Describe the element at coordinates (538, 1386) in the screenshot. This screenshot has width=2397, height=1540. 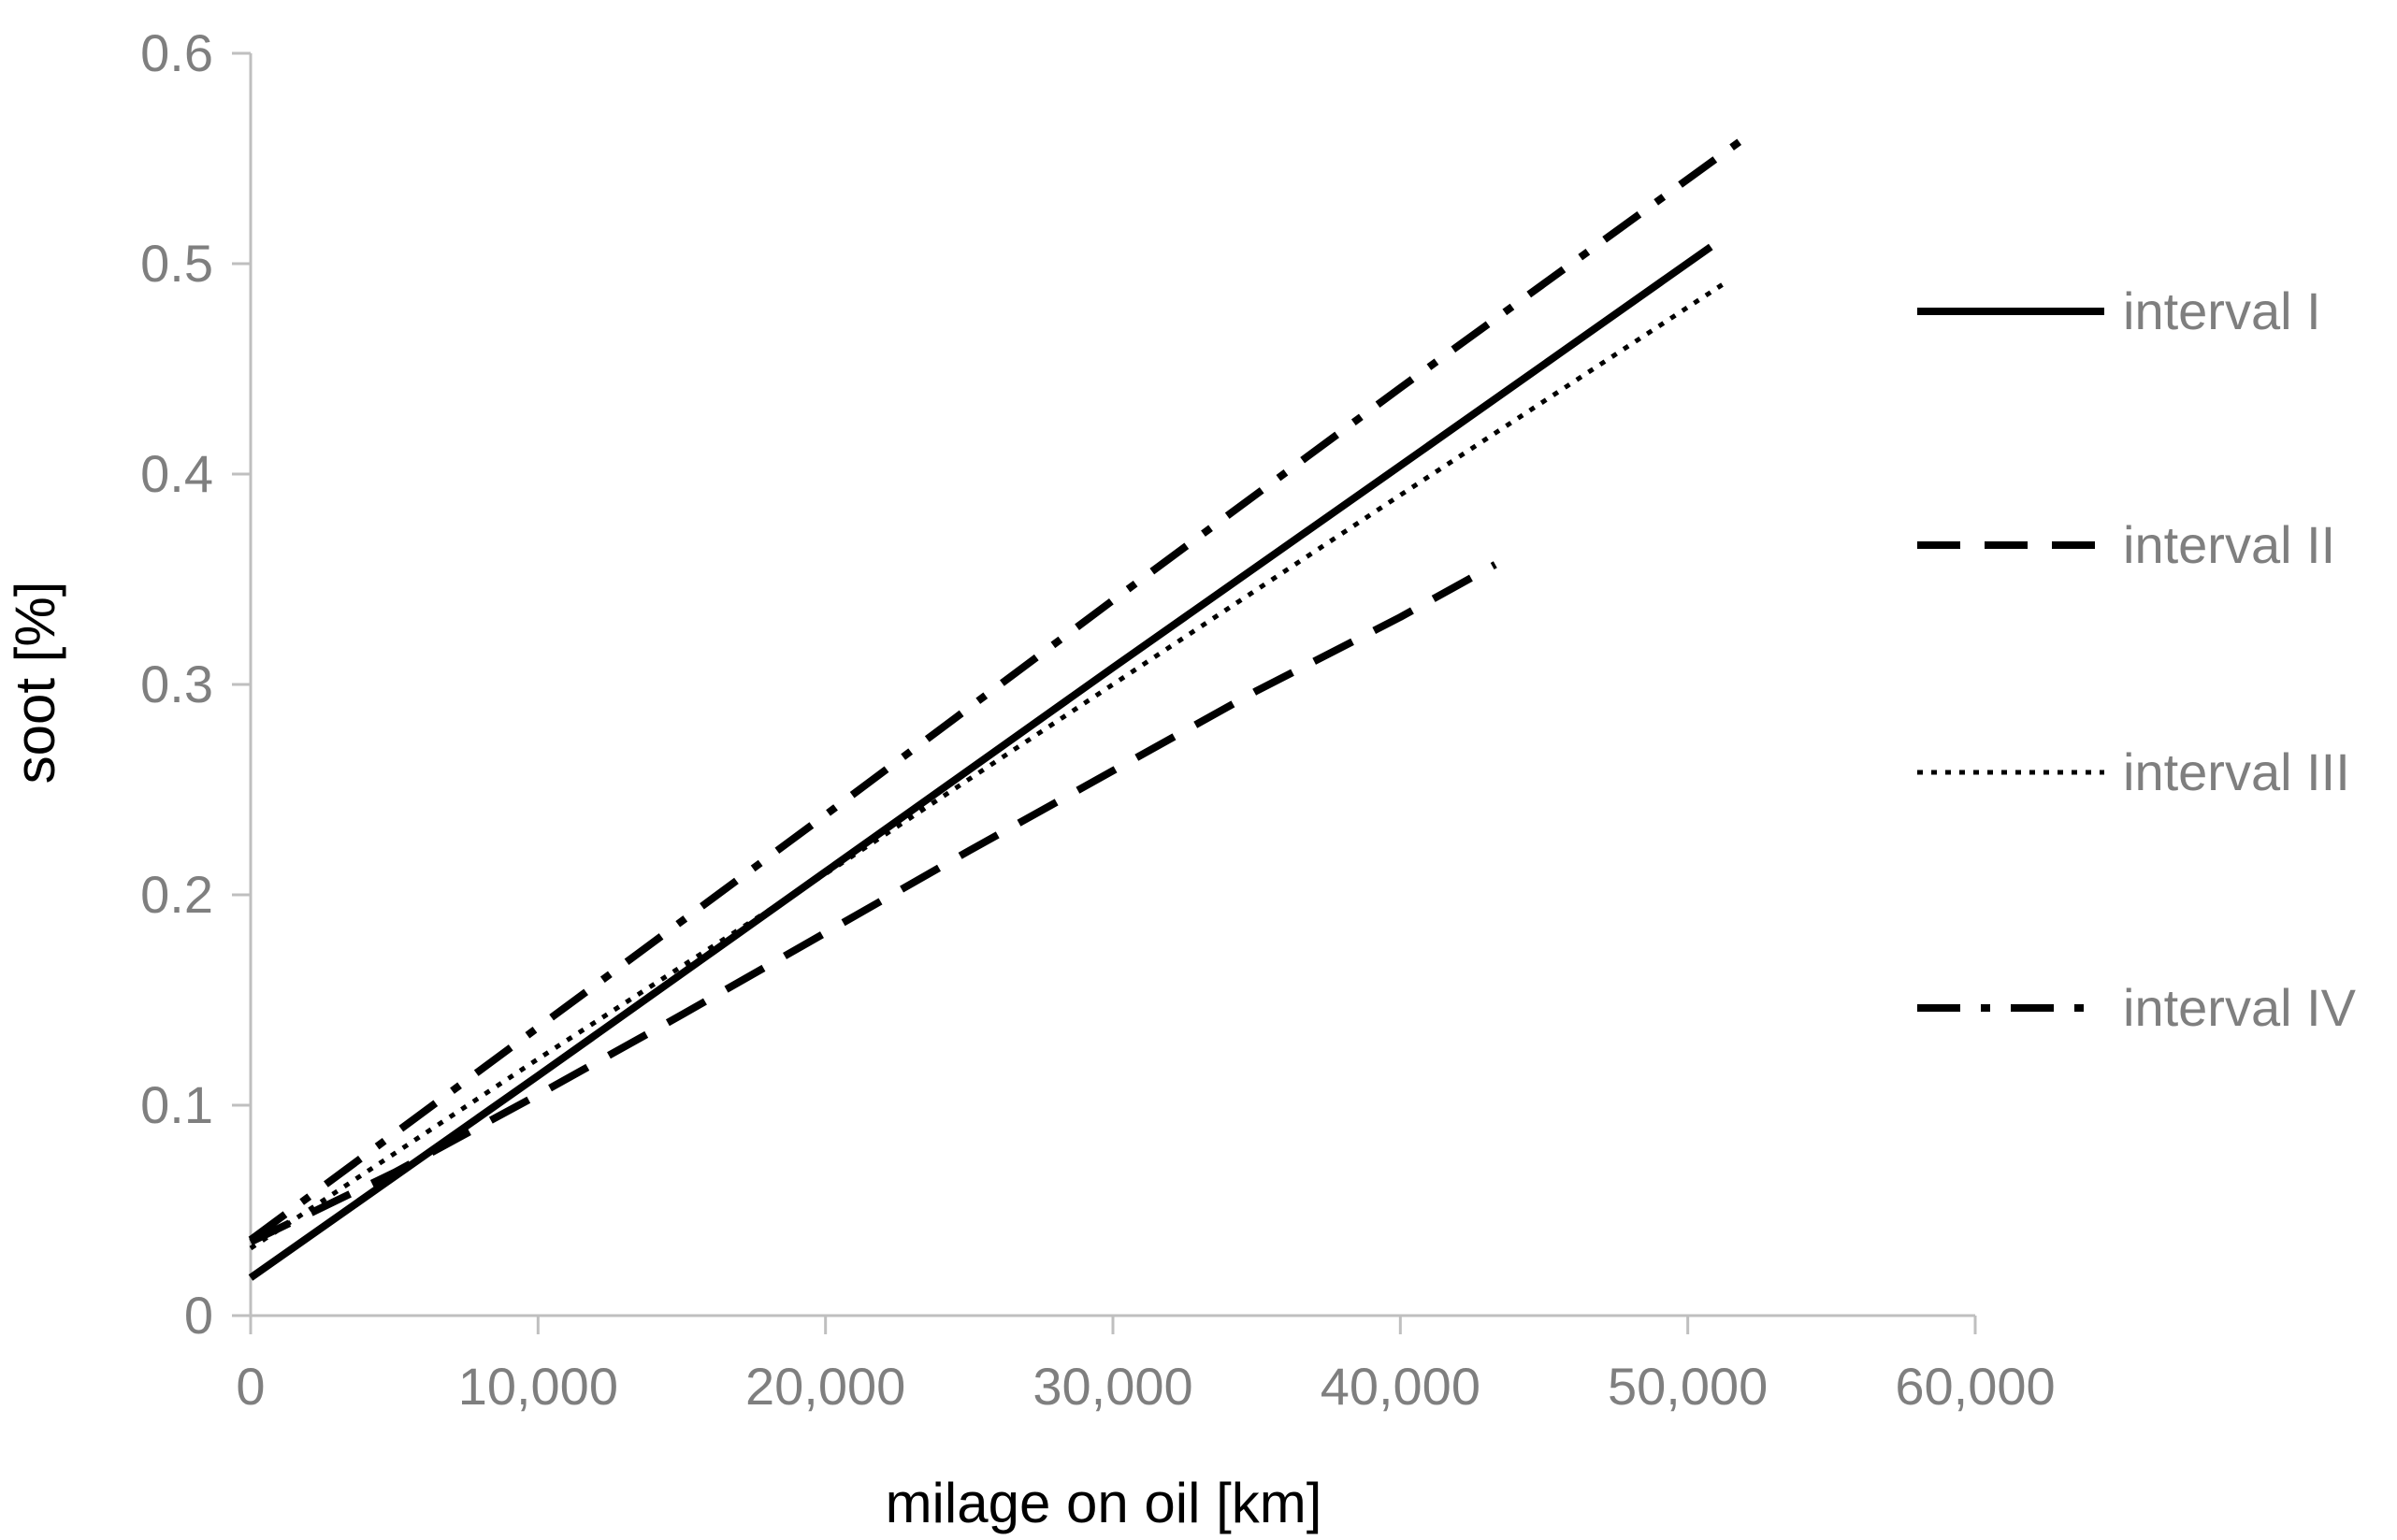
I see `x-tick-label: 10,000` at that location.